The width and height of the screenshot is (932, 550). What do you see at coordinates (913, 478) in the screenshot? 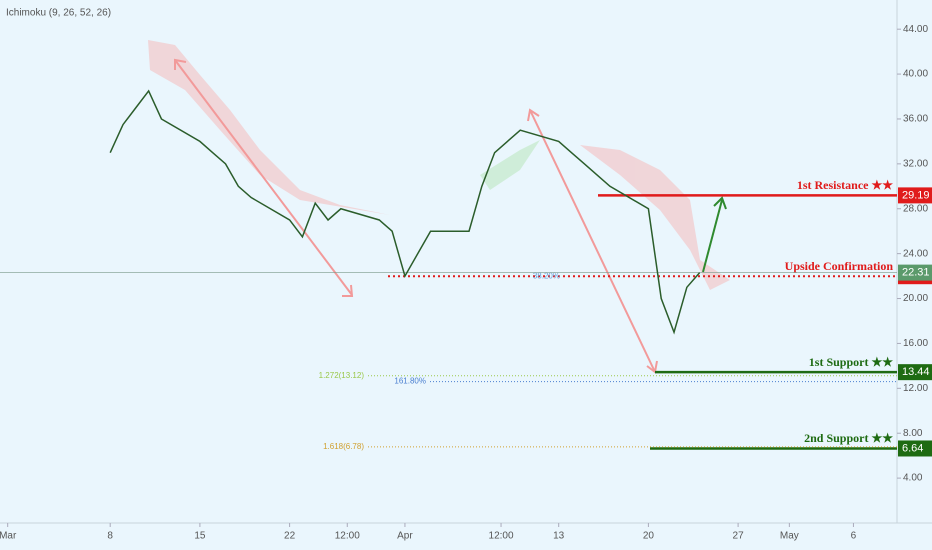
I see `y-tick-label: 4.00` at bounding box center [913, 478].